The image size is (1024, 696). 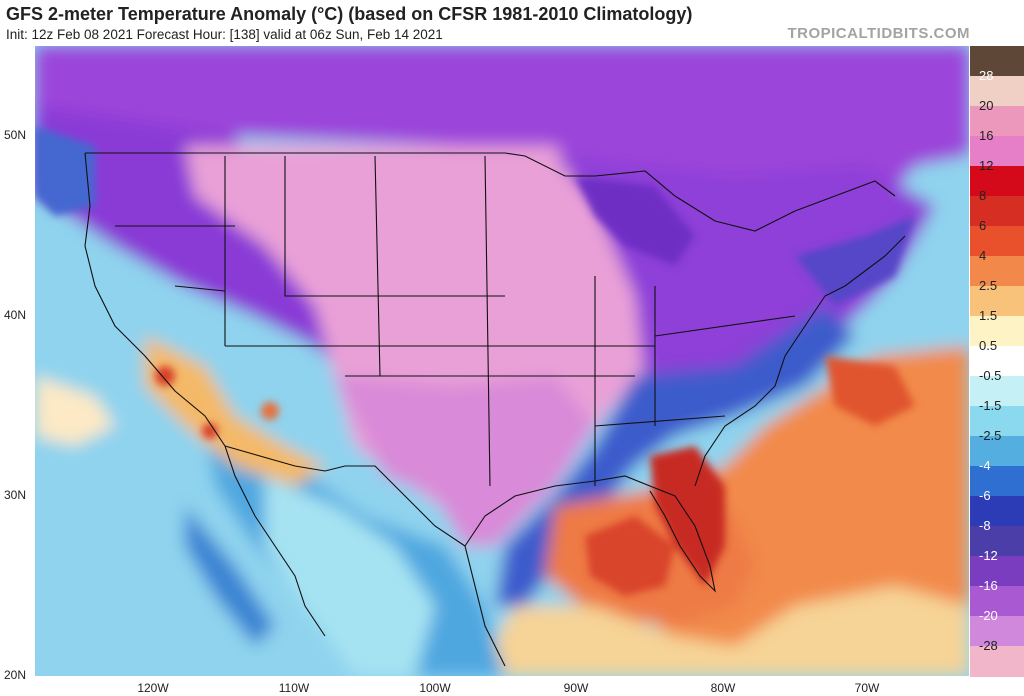 I want to click on lon-label-110w: 110W, so click(x=294, y=688).